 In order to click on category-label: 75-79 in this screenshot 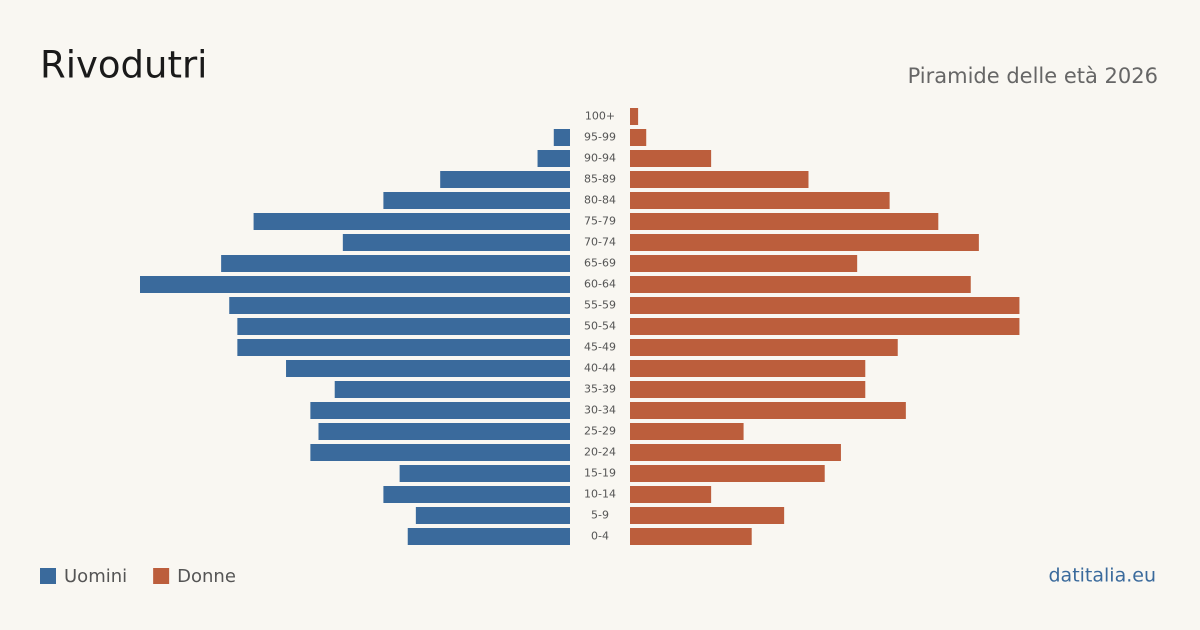, I will do `click(600, 221)`.